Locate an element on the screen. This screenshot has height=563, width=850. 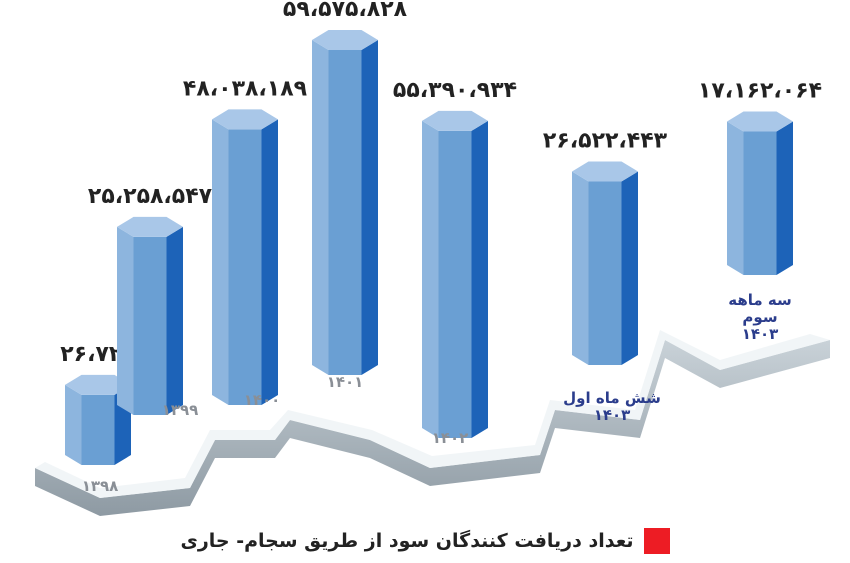
data-label: ۲۶،۵۲۲،۴۴۳ is located at coordinates (605, 140).